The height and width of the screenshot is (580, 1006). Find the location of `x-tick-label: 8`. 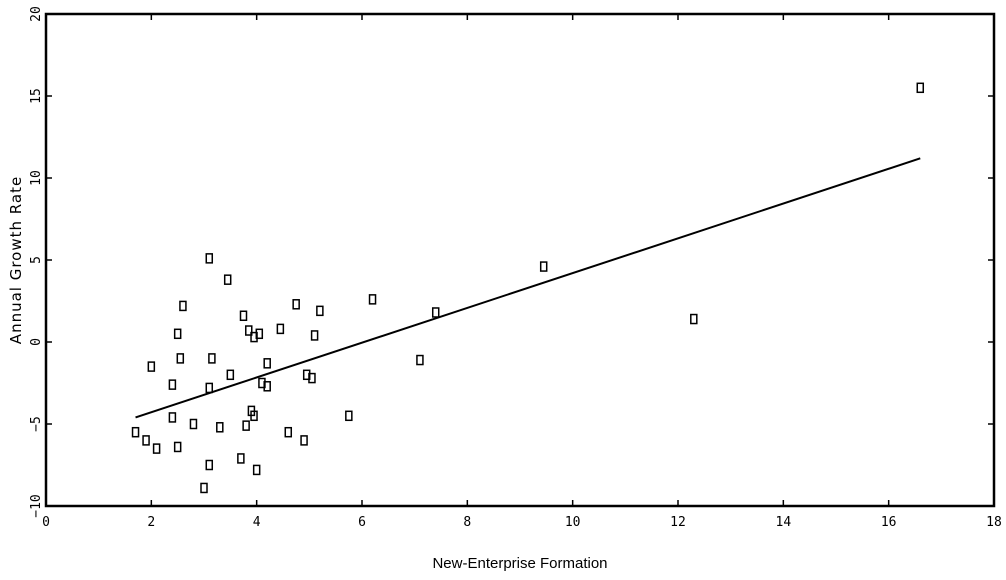

x-tick-label: 8 is located at coordinates (467, 522).